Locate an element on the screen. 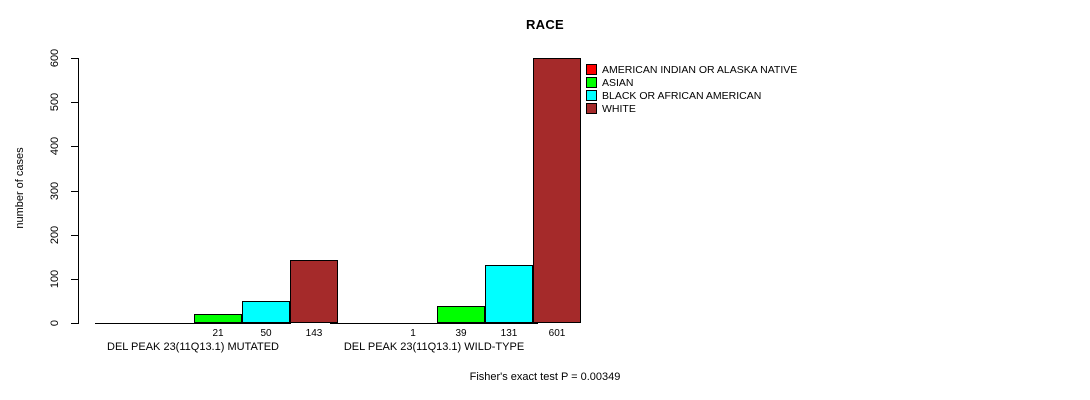 The image size is (1090, 400). bar-value-label: 143 is located at coordinates (314, 333).